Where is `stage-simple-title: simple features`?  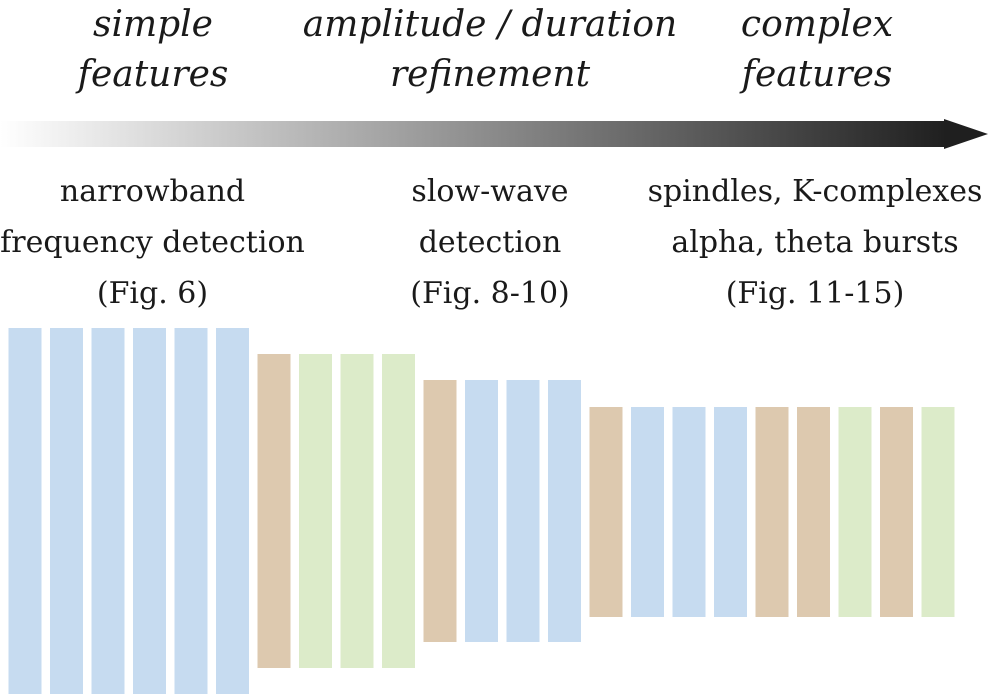 stage-simple-title: simple features is located at coordinates (153, 50).